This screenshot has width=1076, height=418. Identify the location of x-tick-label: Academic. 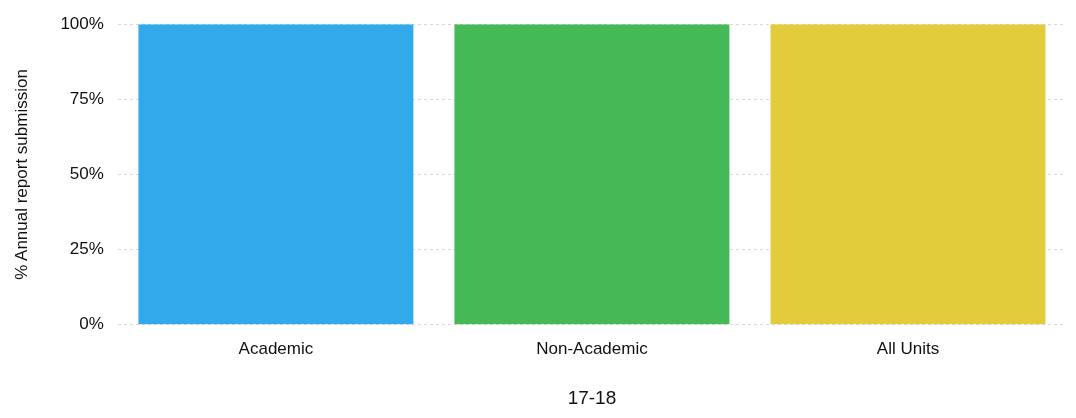
(276, 348).